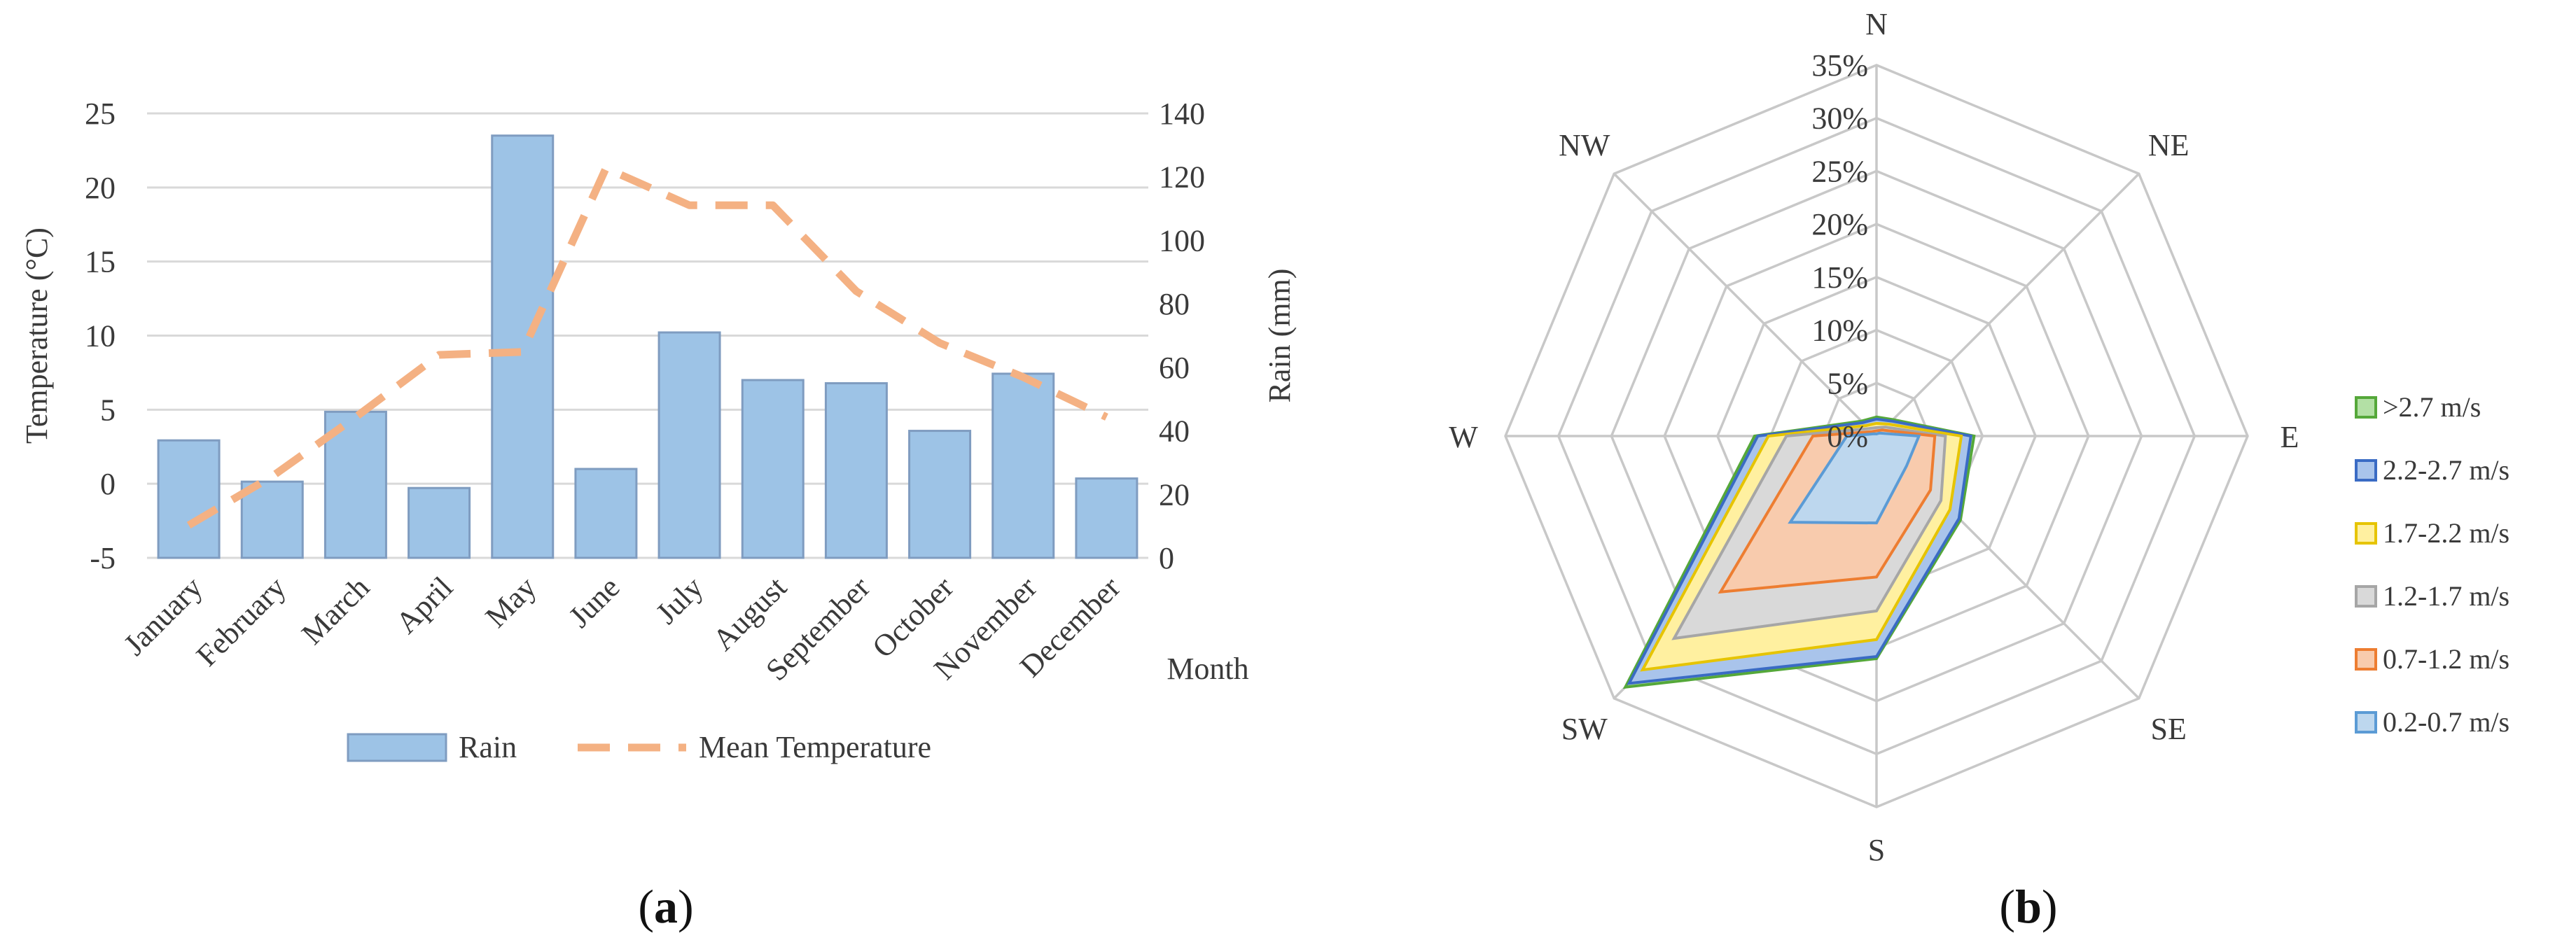 The width and height of the screenshot is (2576, 947). I want to click on legend-rain-label: Rain, so click(488, 747).